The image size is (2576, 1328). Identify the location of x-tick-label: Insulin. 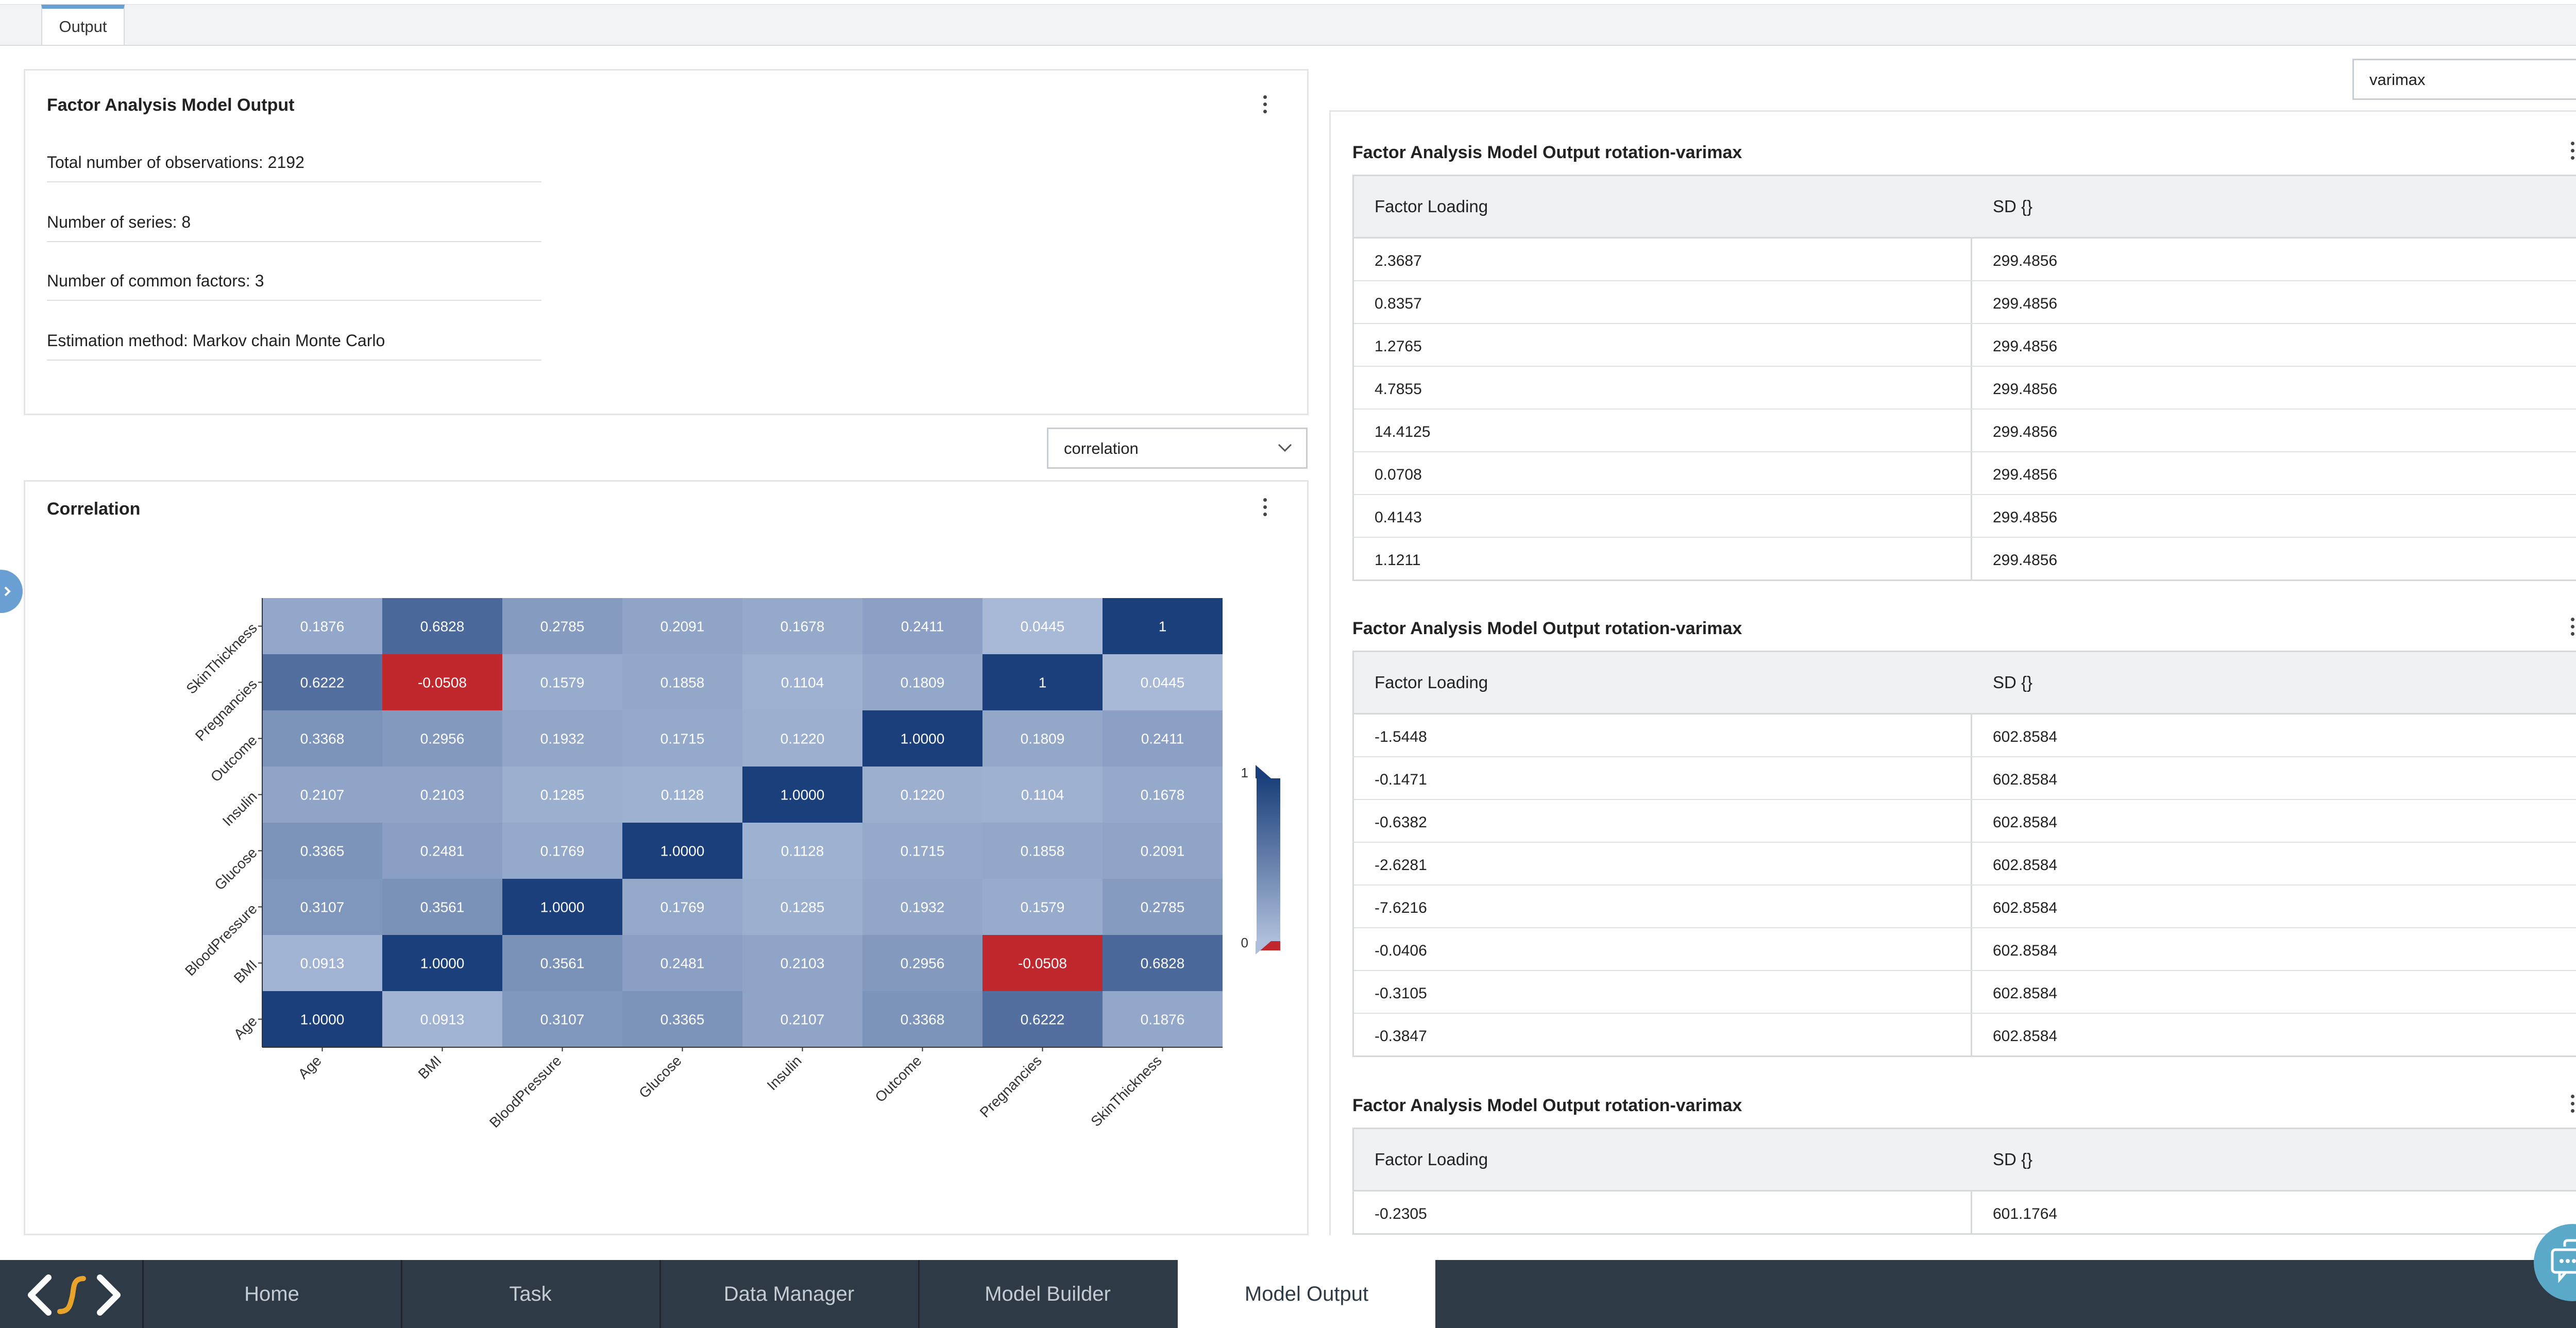
(785, 1072).